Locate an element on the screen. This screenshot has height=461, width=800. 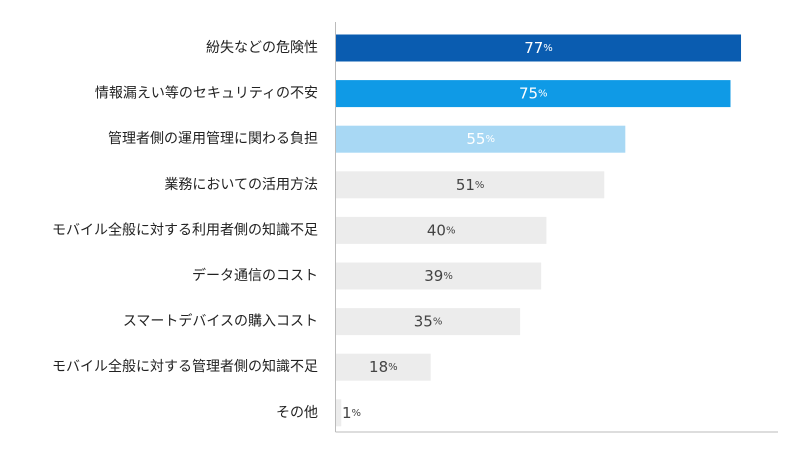
category-label: その他 is located at coordinates (297, 413).